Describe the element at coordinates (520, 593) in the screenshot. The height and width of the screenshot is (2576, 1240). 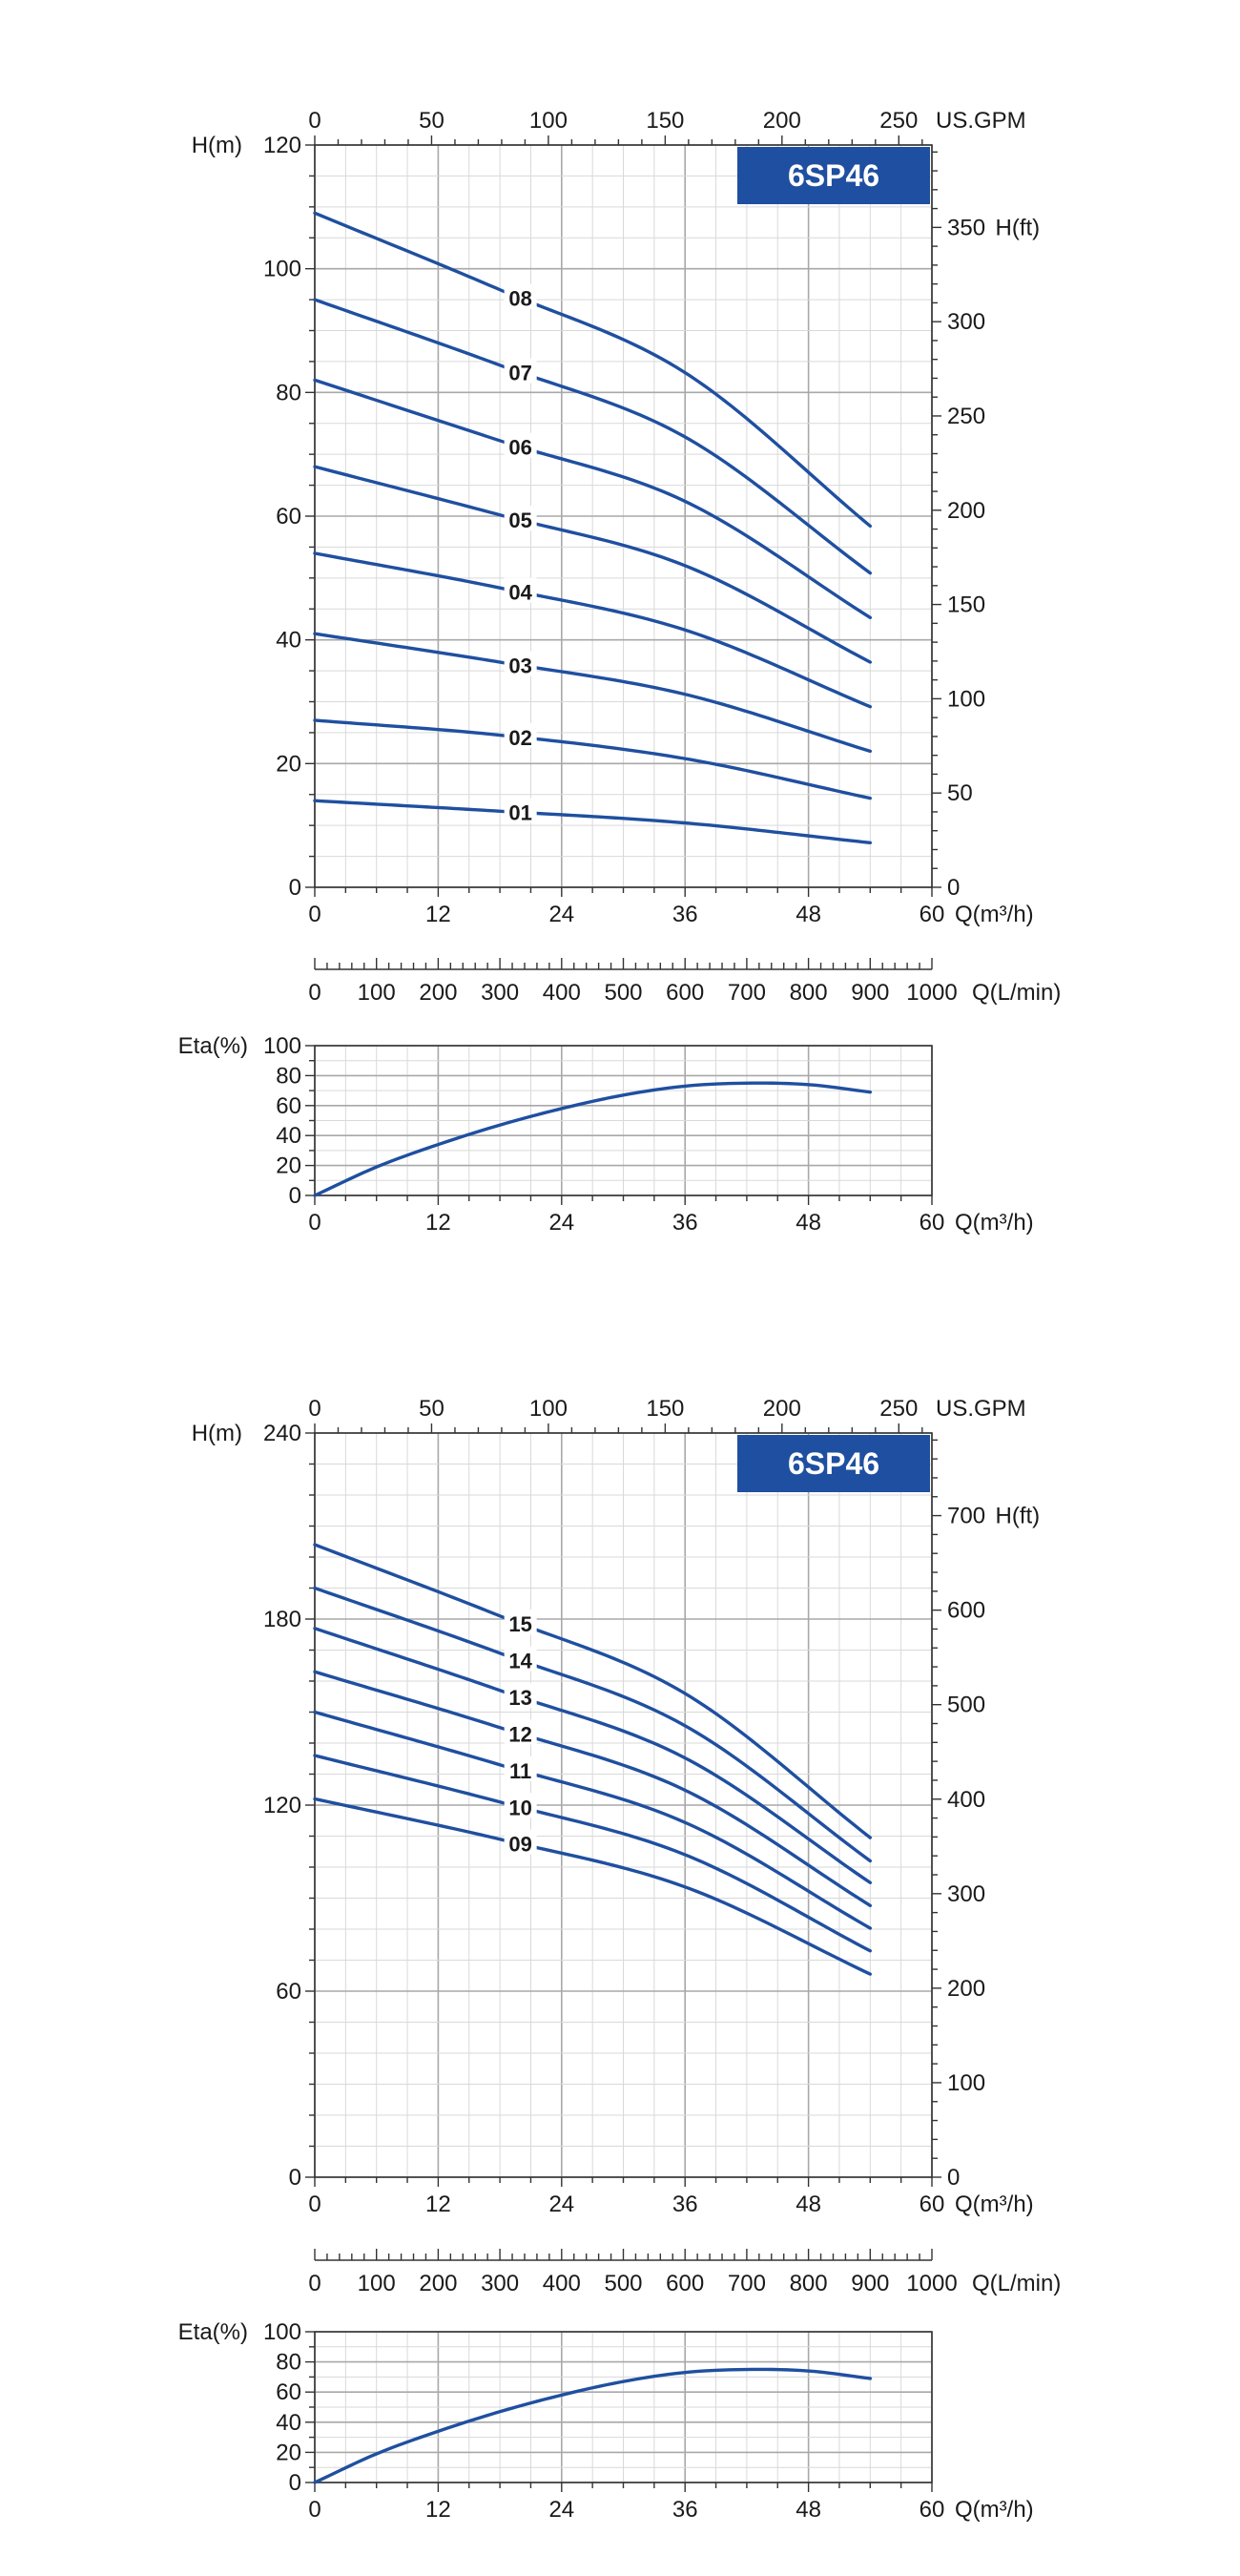
I see `curve-label-04: 04` at that location.